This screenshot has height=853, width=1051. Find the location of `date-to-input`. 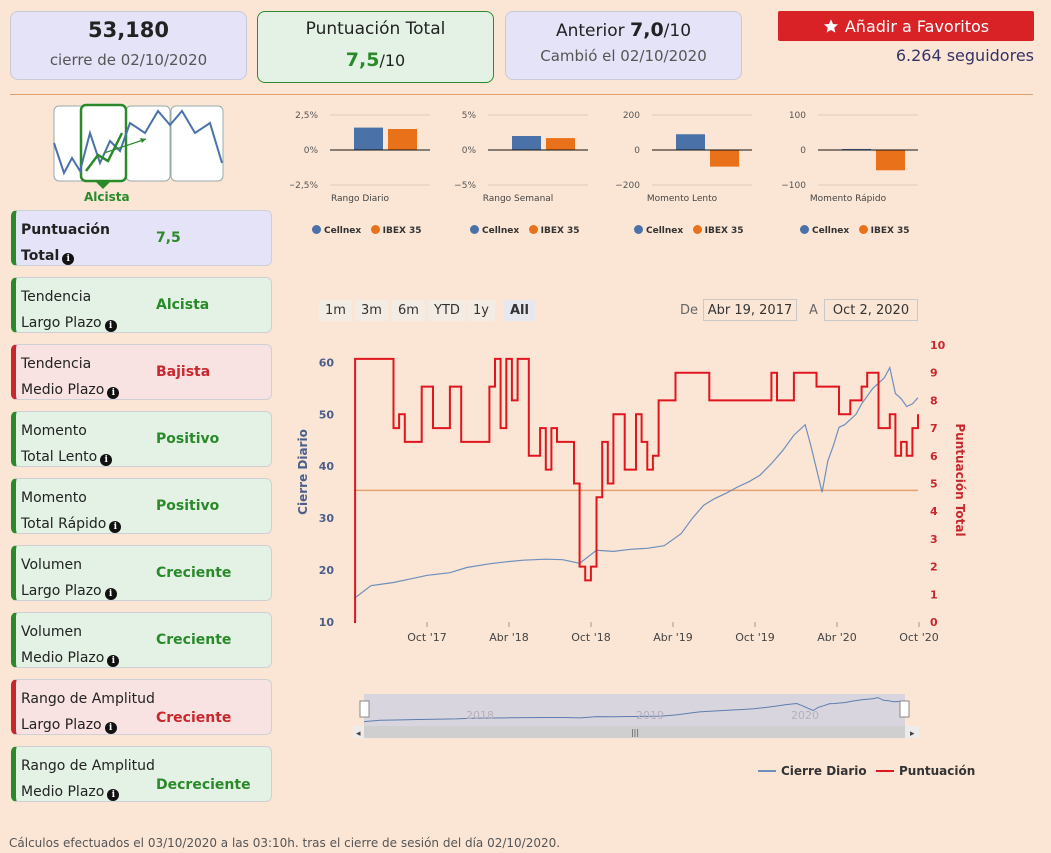

date-to-input is located at coordinates (871, 310).